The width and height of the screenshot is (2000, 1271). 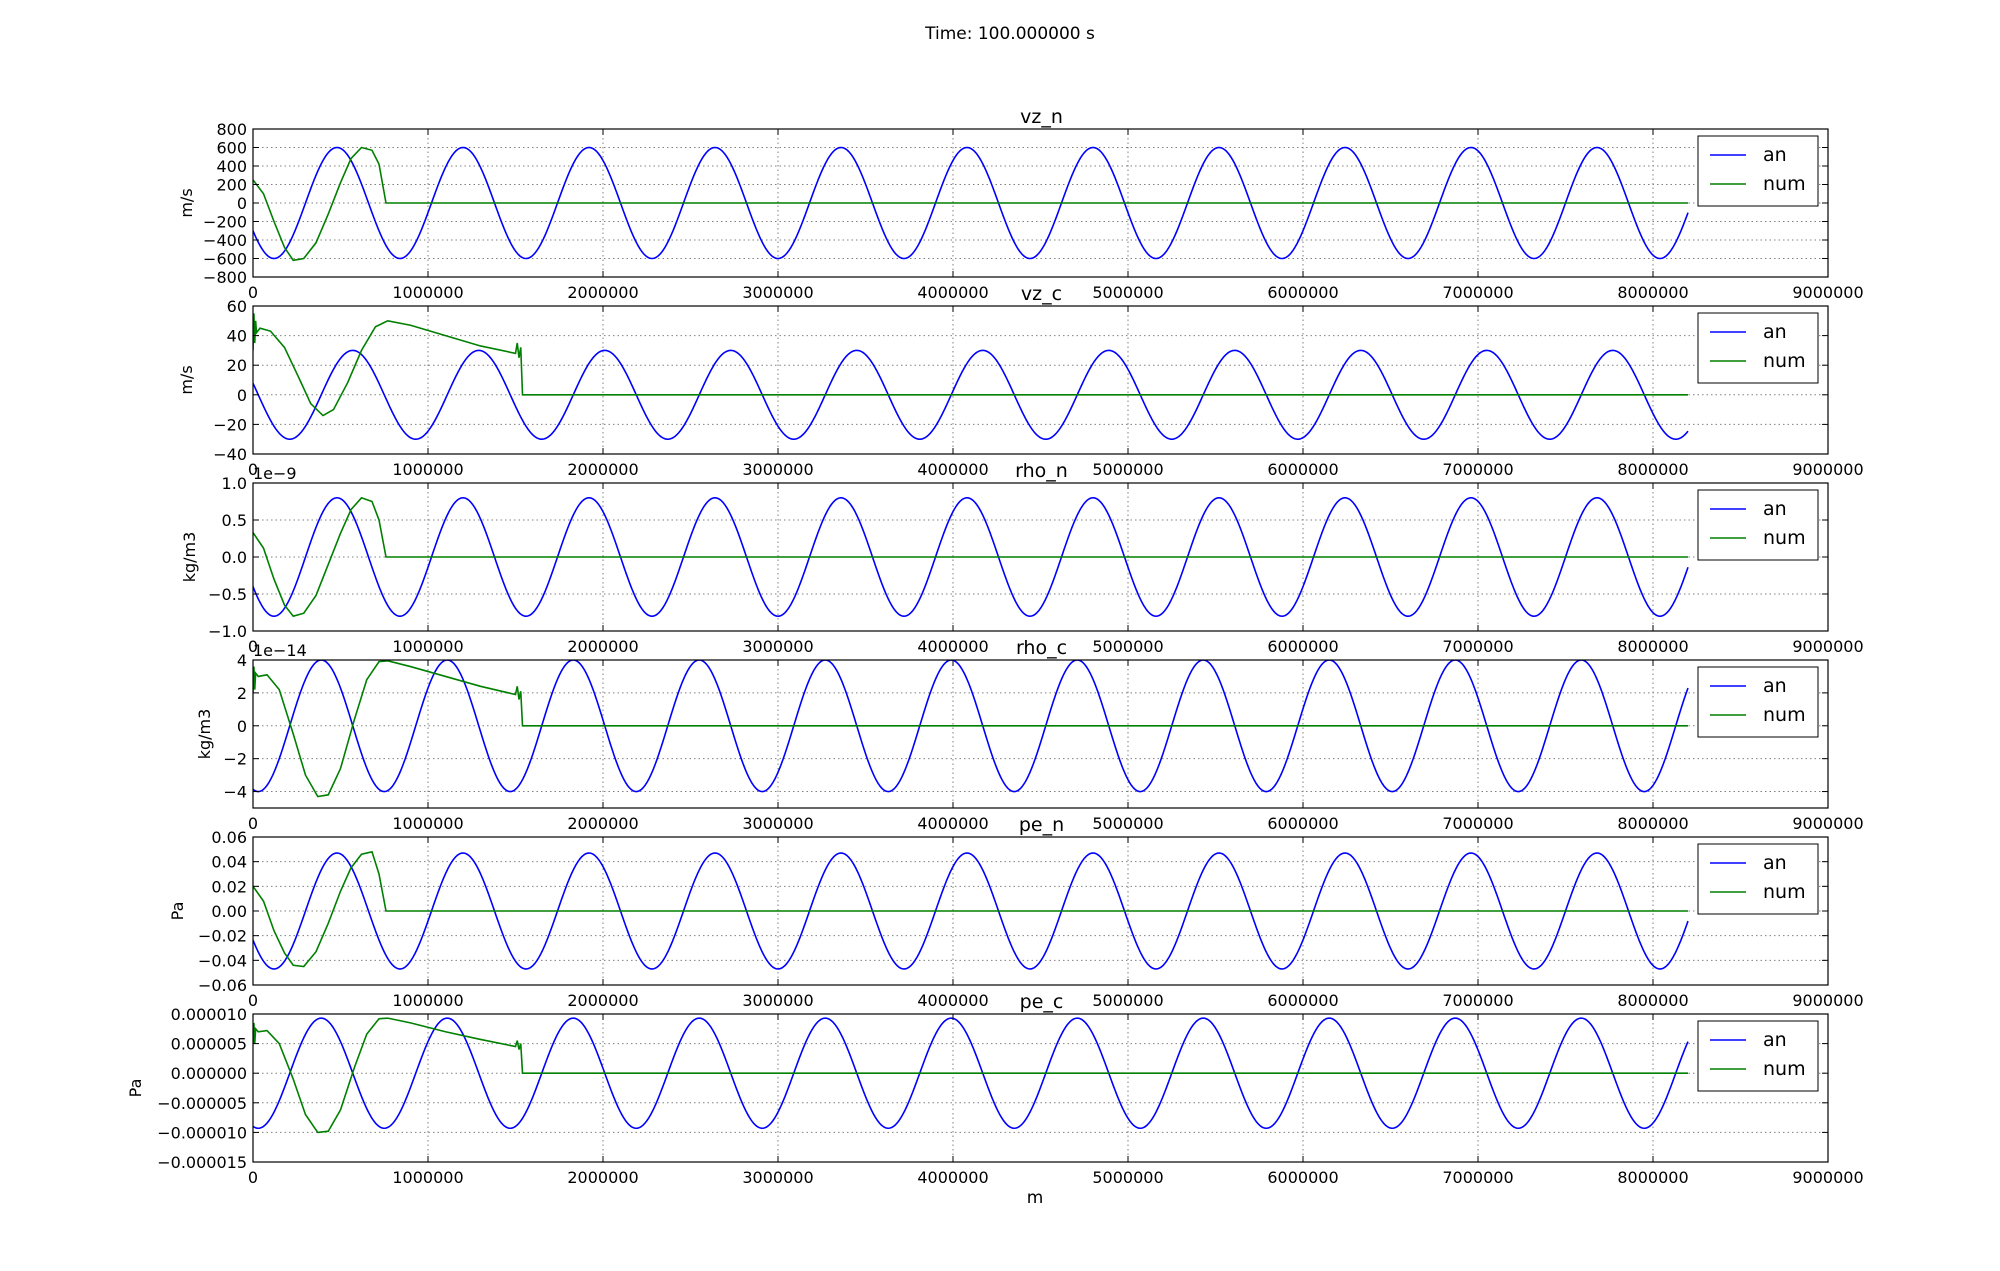 What do you see at coordinates (135, 1088) in the screenshot?
I see `y-axis-label: Pa` at bounding box center [135, 1088].